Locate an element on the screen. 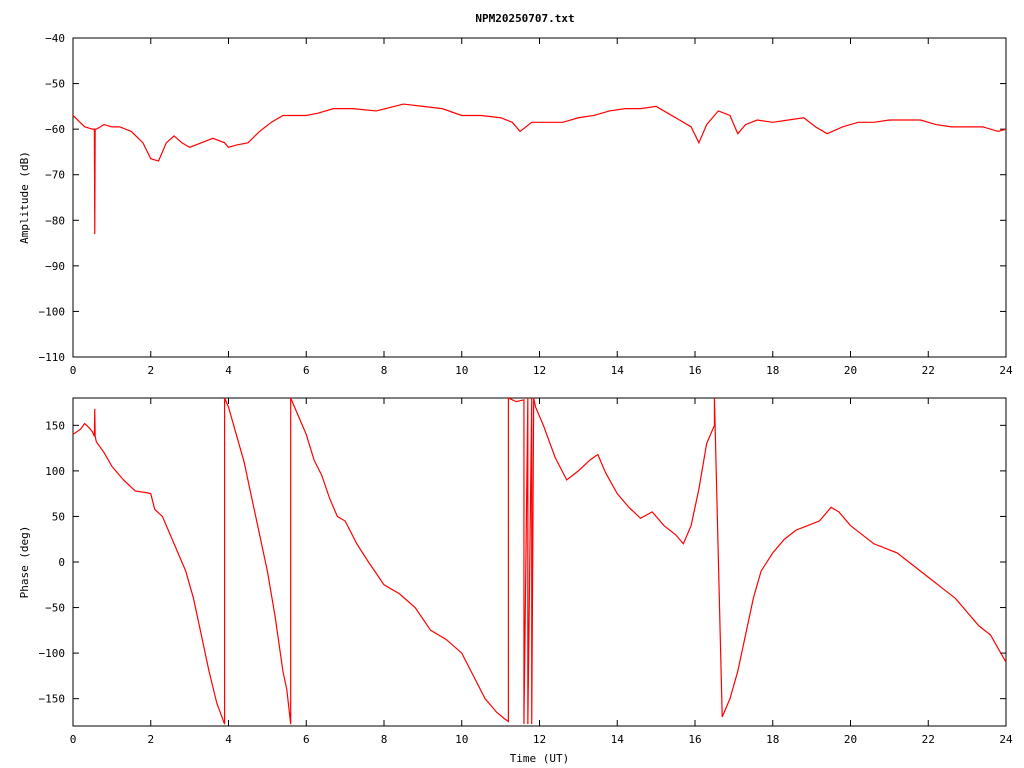  amplitude-x-tick-label: 12 is located at coordinates (539, 370).